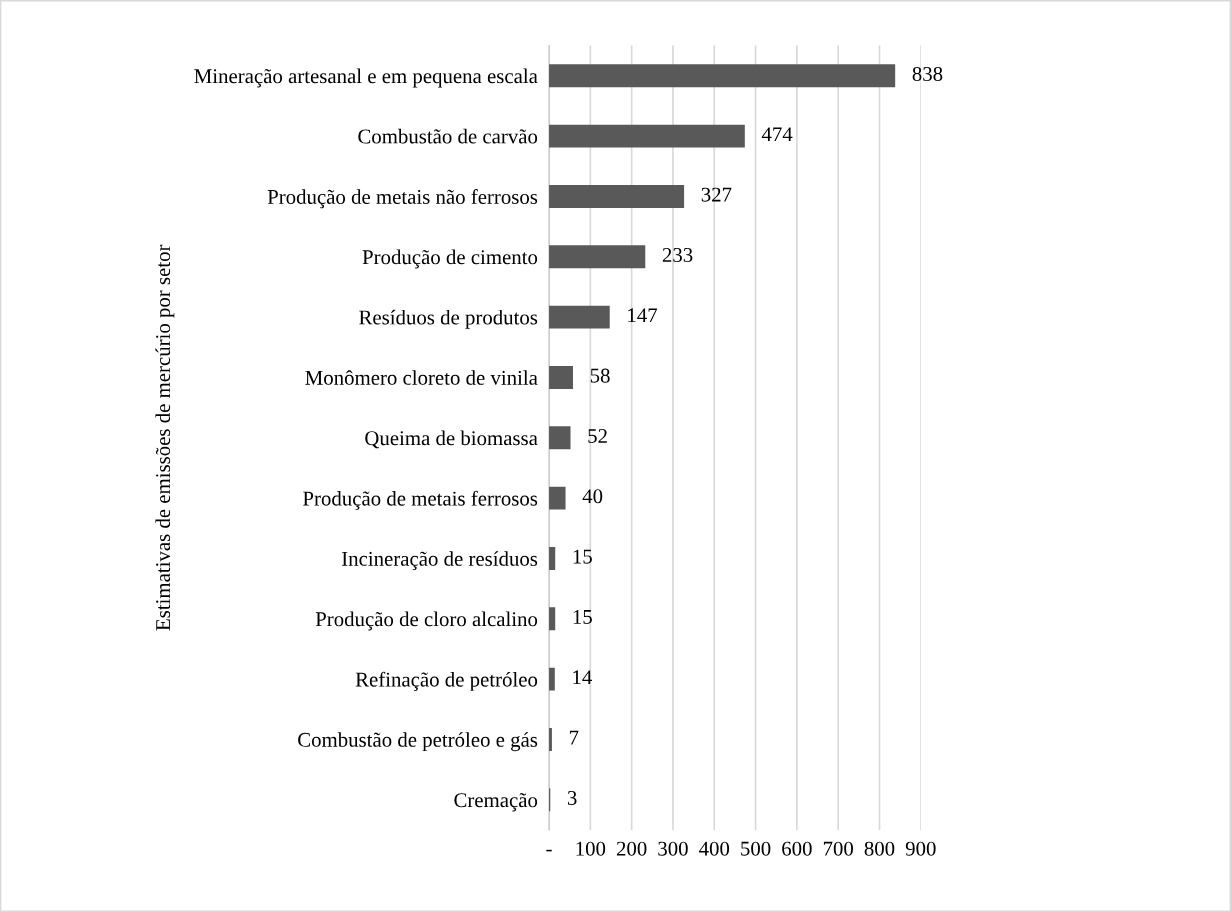 This screenshot has height=912, width=1231. I want to click on data-label: 14, so click(582, 677).